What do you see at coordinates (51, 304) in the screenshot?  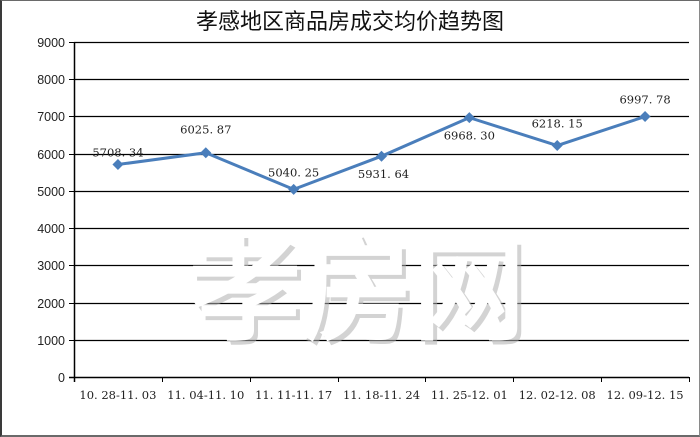 I see `y-tick-label: 2000` at bounding box center [51, 304].